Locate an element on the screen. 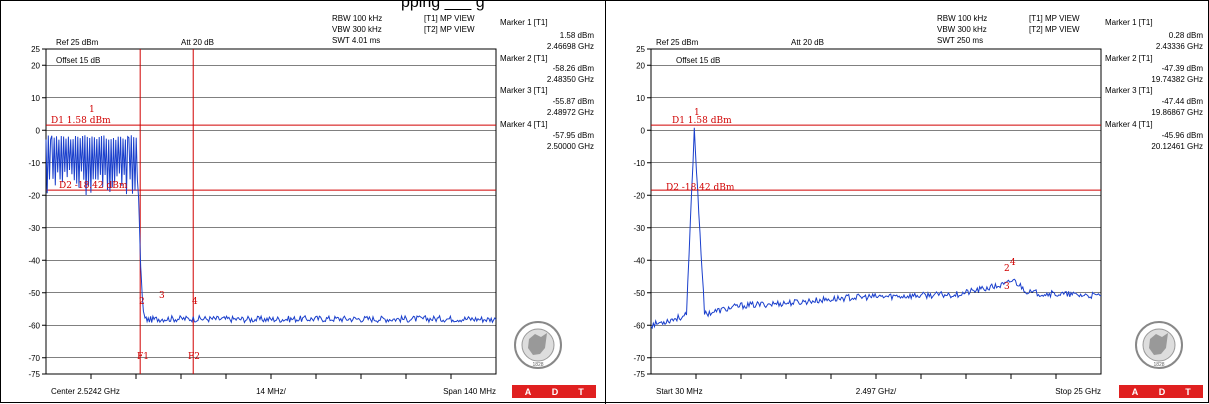 This screenshot has height=404, width=1209. swt-label: SWT 4.01 ms is located at coordinates (356, 40).